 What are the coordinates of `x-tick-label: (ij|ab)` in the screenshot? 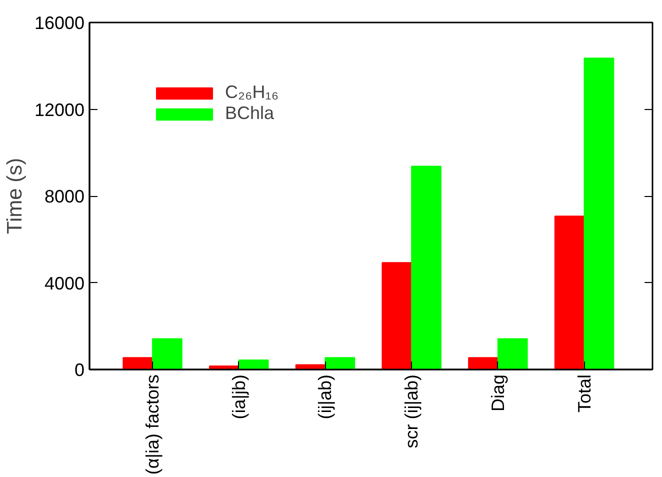 It's located at (325, 397).